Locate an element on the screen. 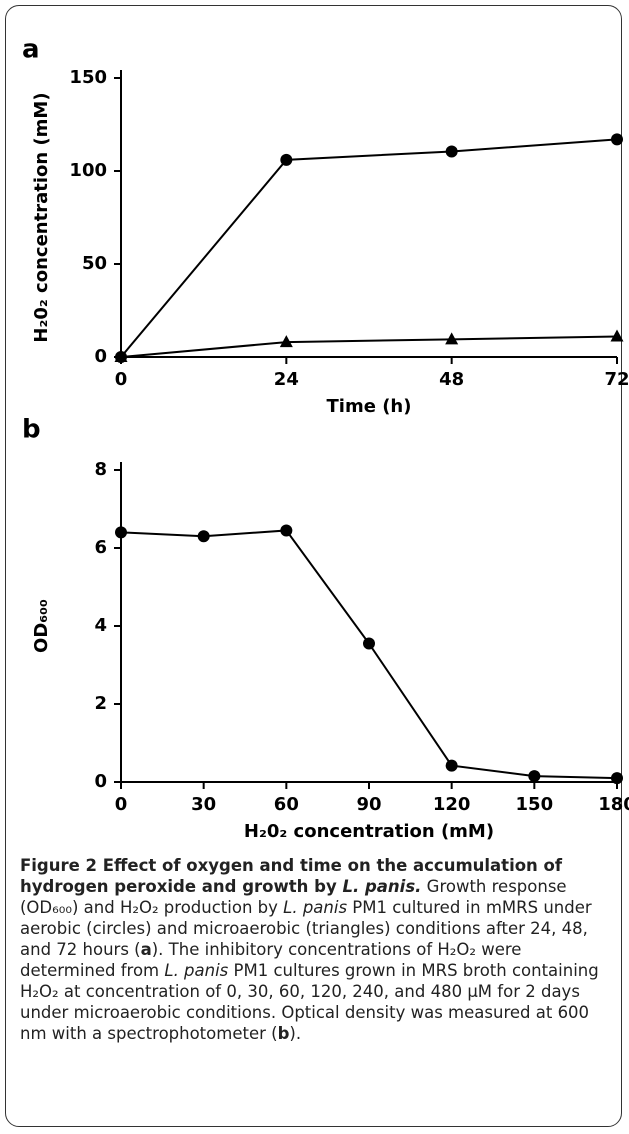 The width and height of the screenshot is (629, 1134). x-tick-label: 60 is located at coordinates (286, 804).